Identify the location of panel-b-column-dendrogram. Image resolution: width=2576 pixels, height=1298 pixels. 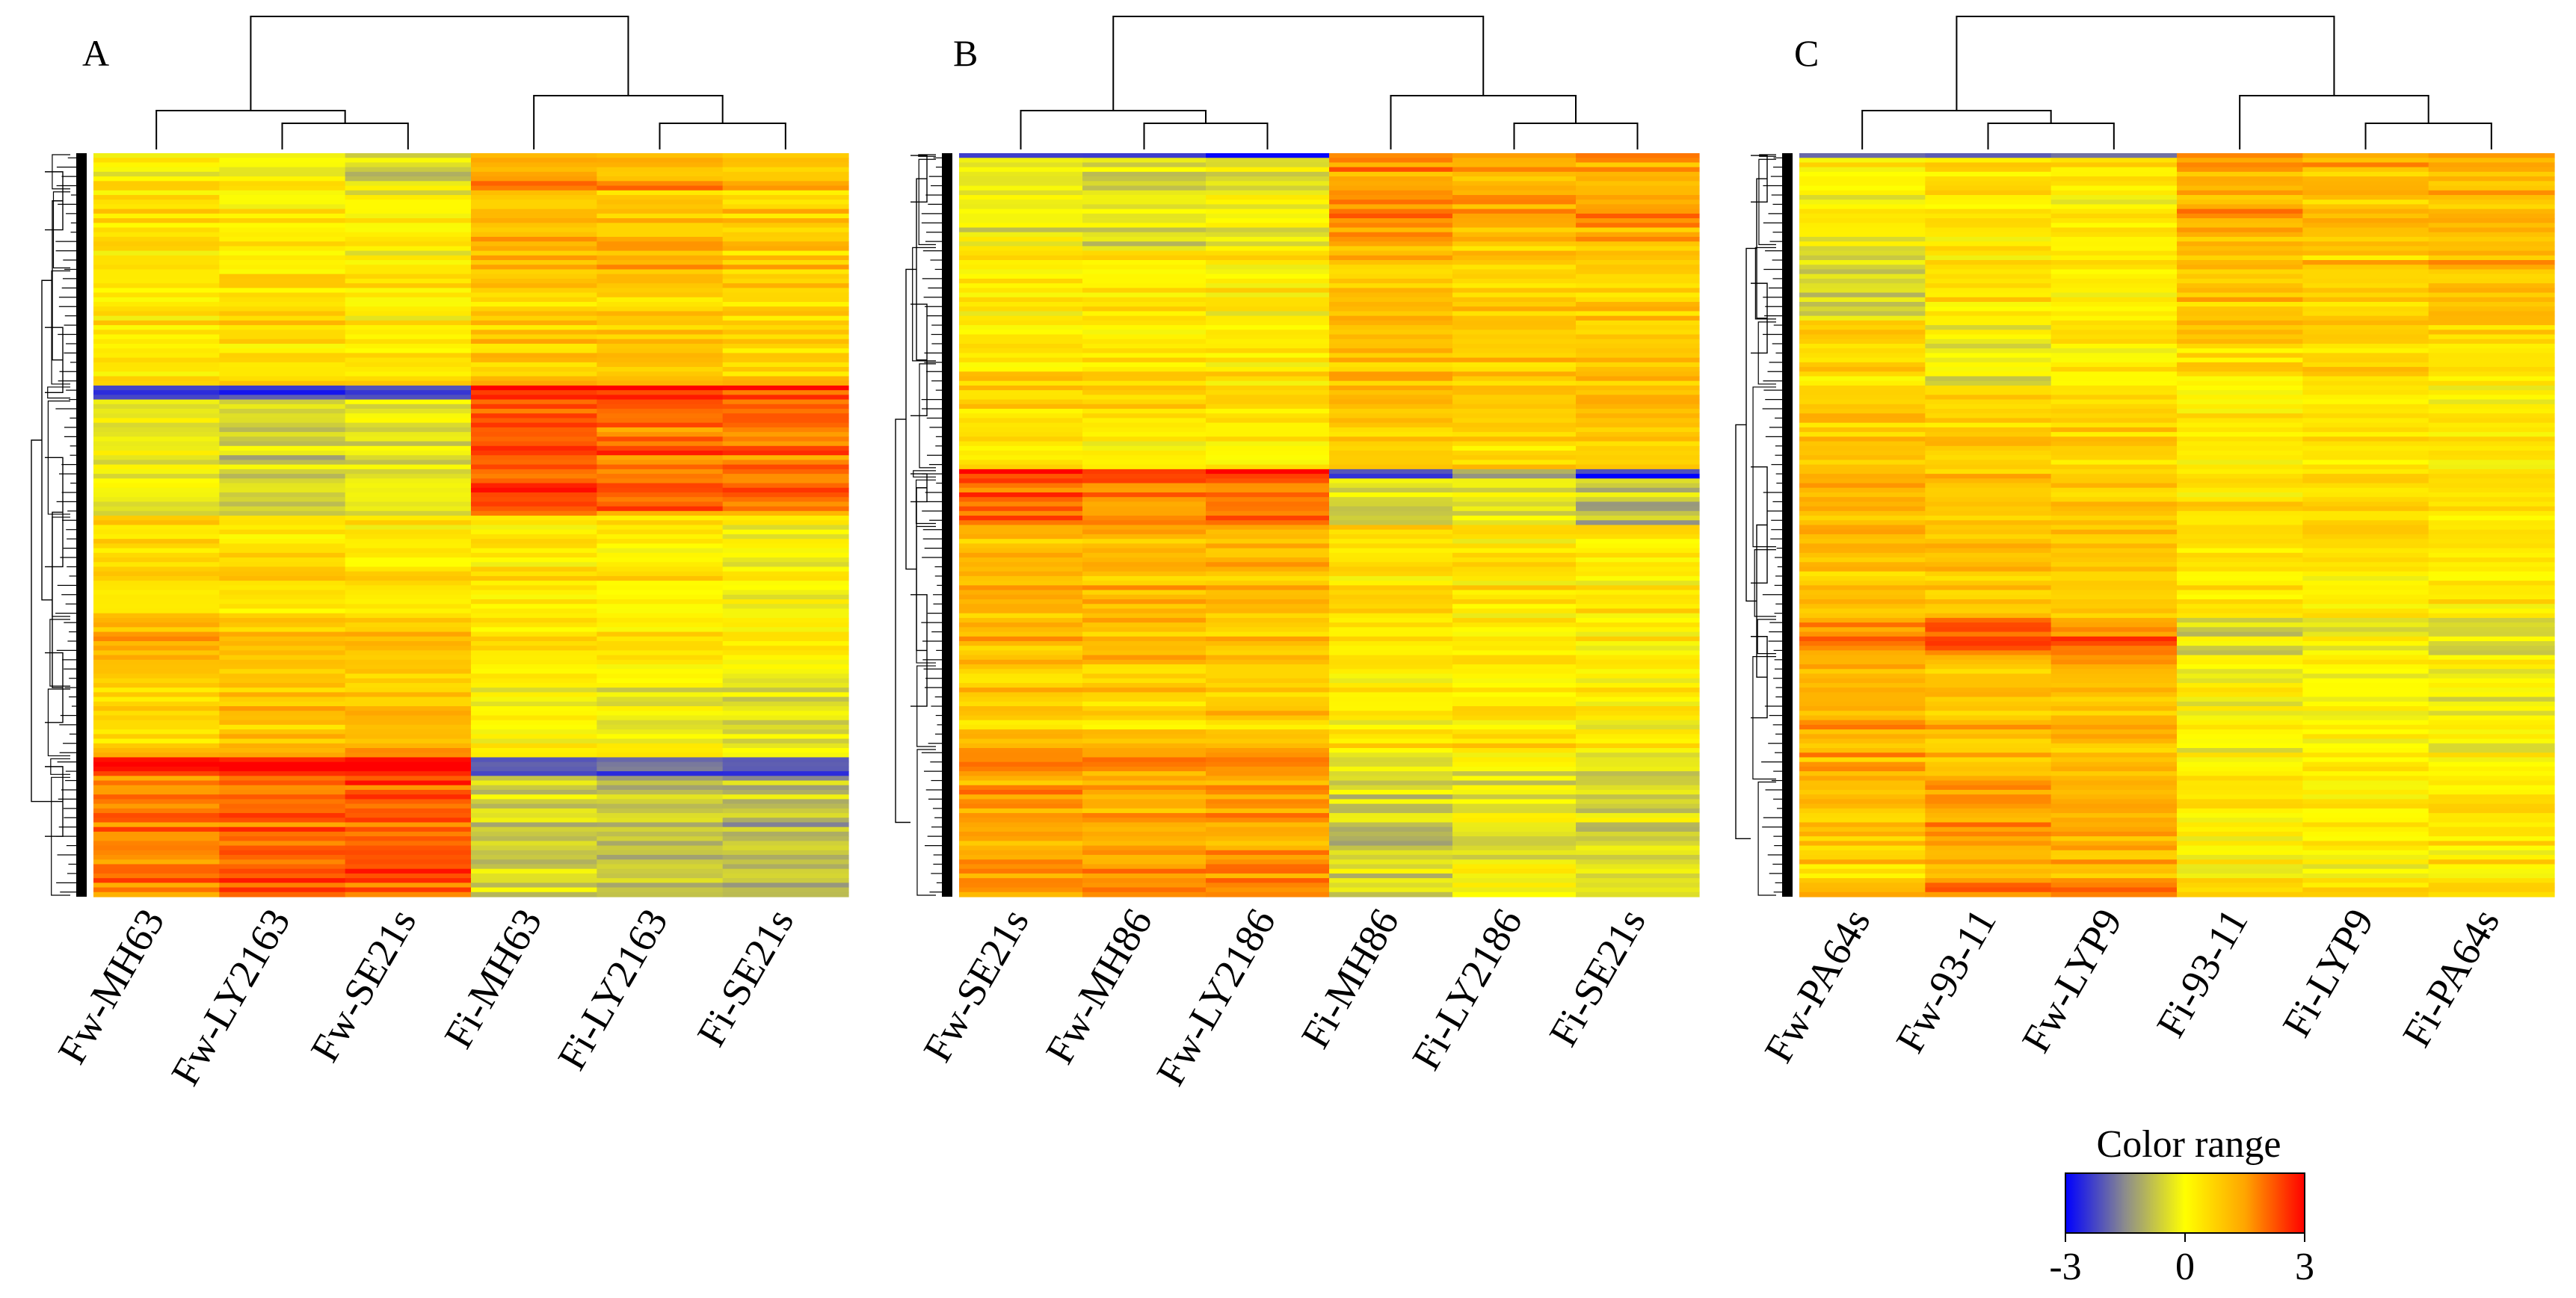
(1329, 82).